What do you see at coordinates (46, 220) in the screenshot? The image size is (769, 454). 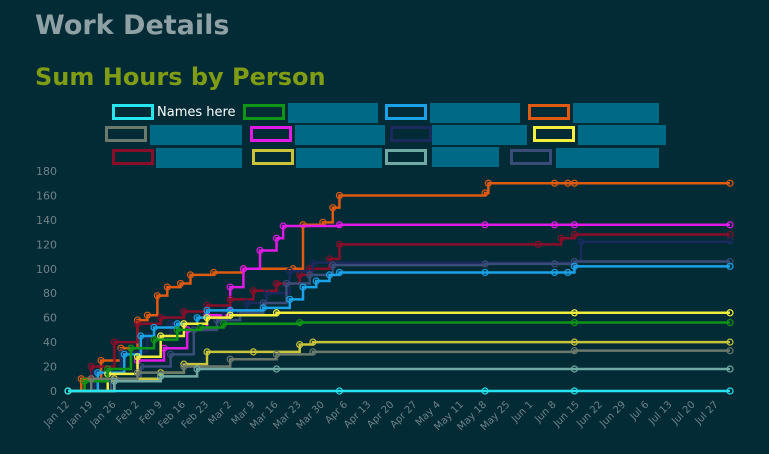 I see `y-tick-label: 140` at bounding box center [46, 220].